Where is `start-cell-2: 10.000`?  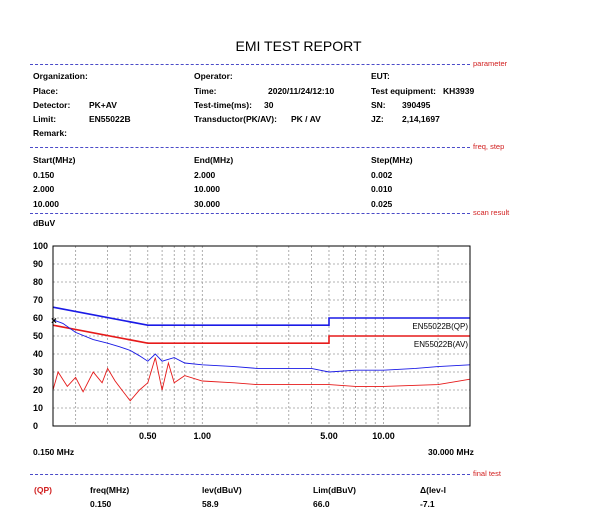 start-cell-2: 10.000 is located at coordinates (46, 204).